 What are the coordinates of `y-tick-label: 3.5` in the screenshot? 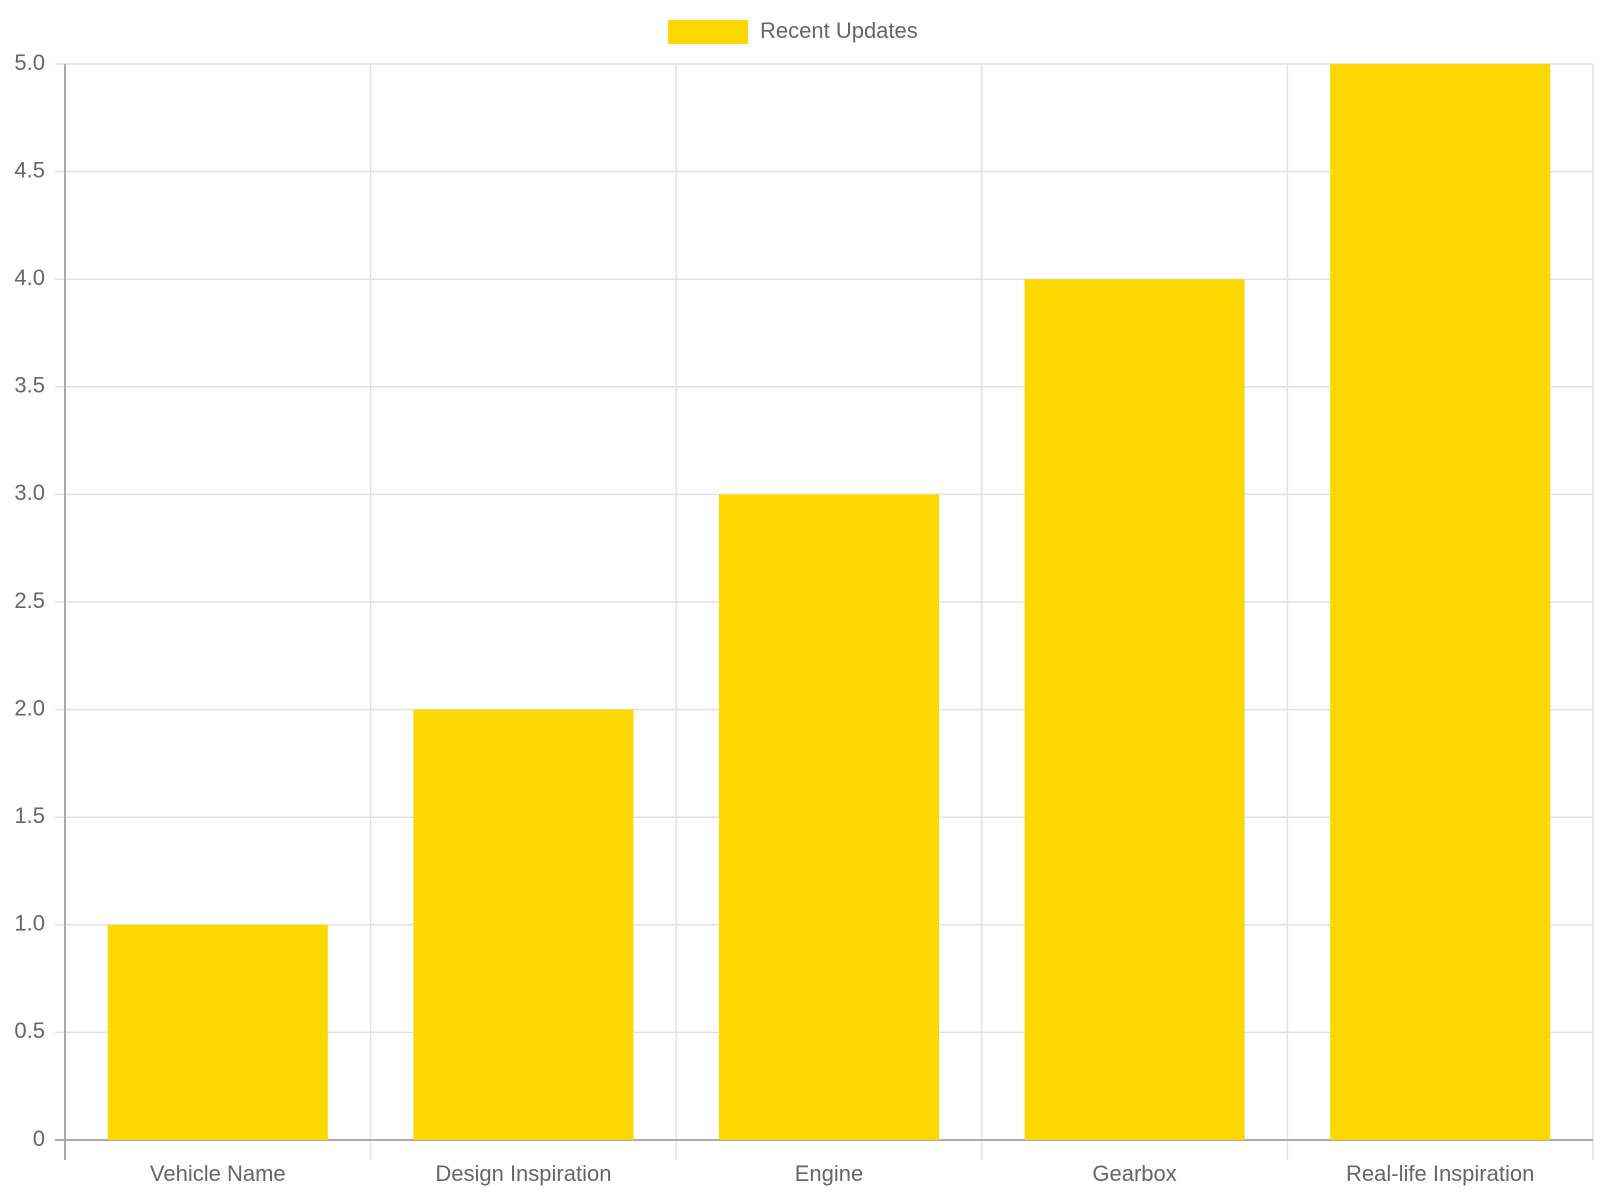 It's located at (29, 385).